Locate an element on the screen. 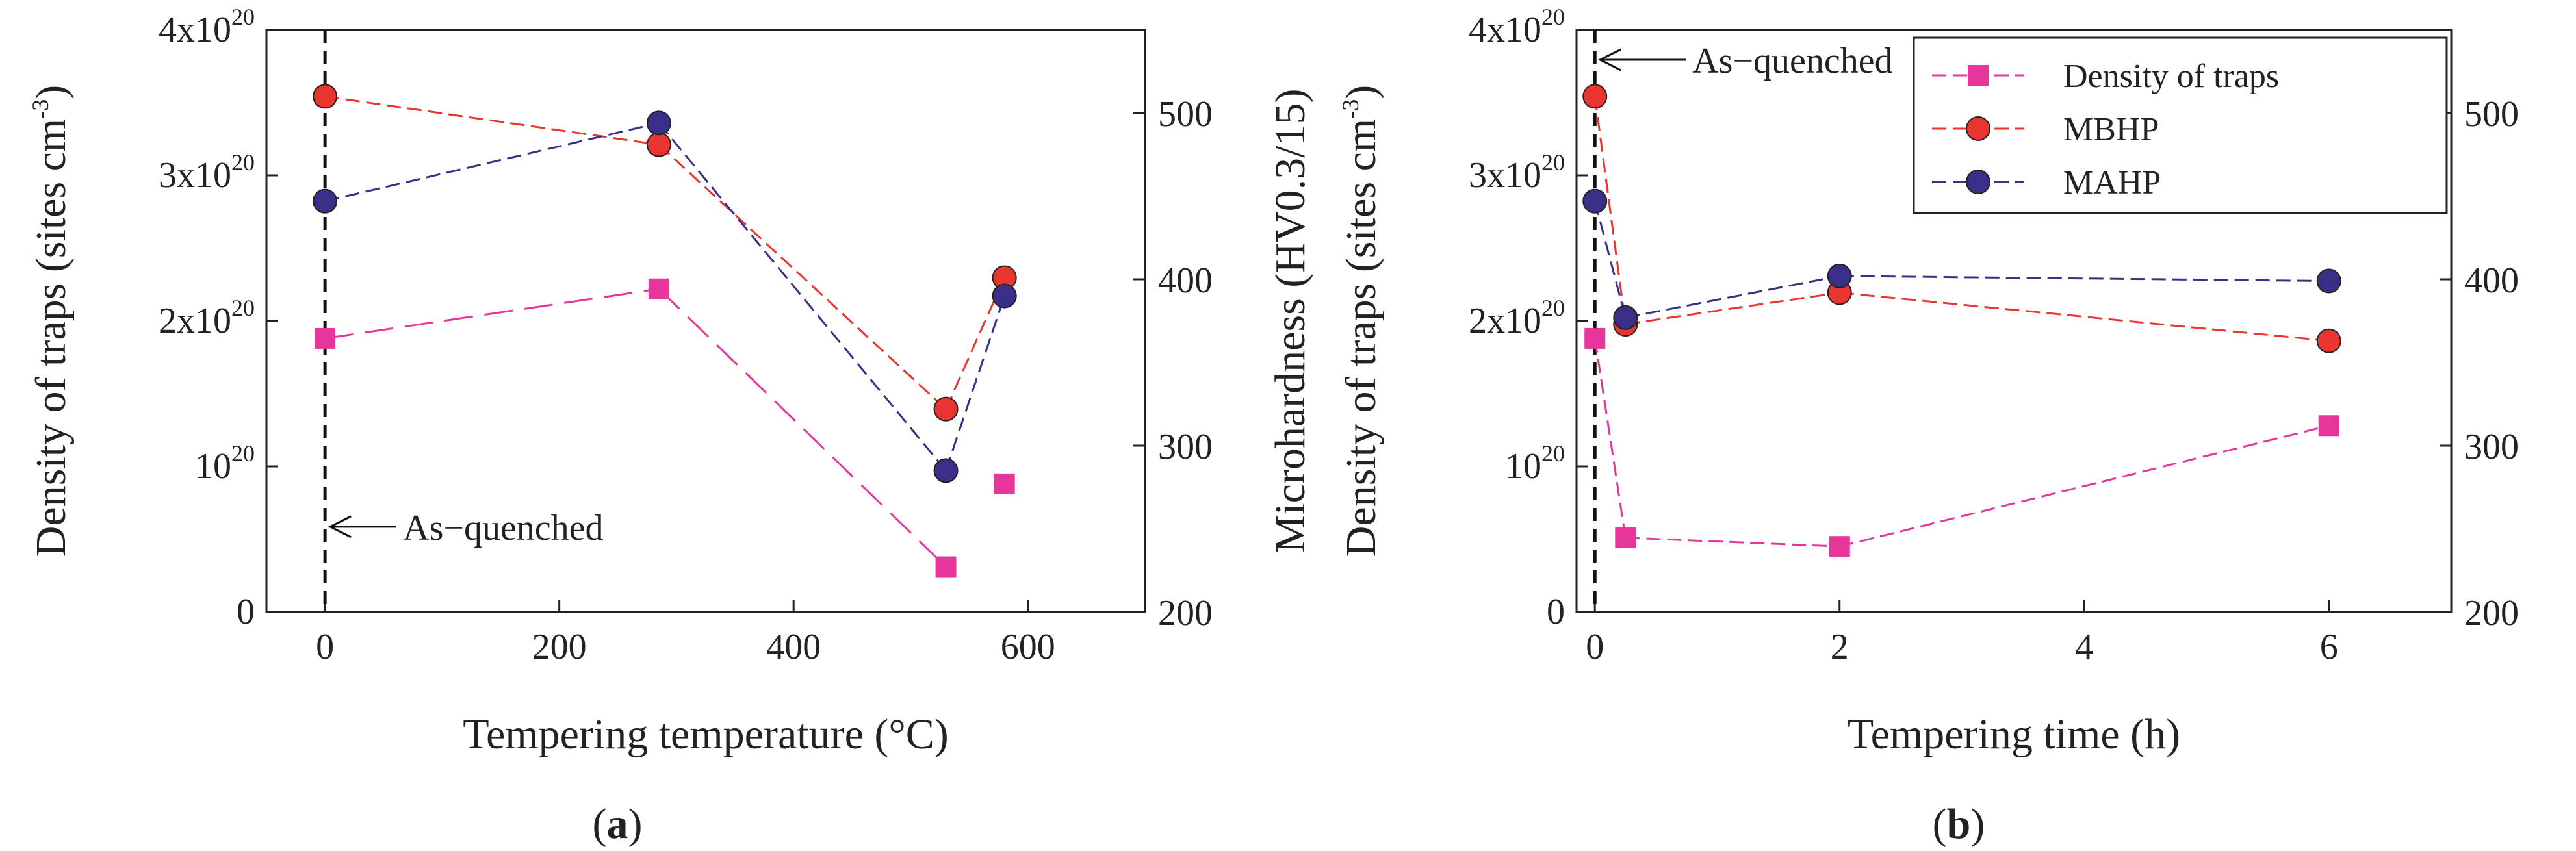 This screenshot has height=851, width=2576. legend-label: Density of traps is located at coordinates (2171, 76).